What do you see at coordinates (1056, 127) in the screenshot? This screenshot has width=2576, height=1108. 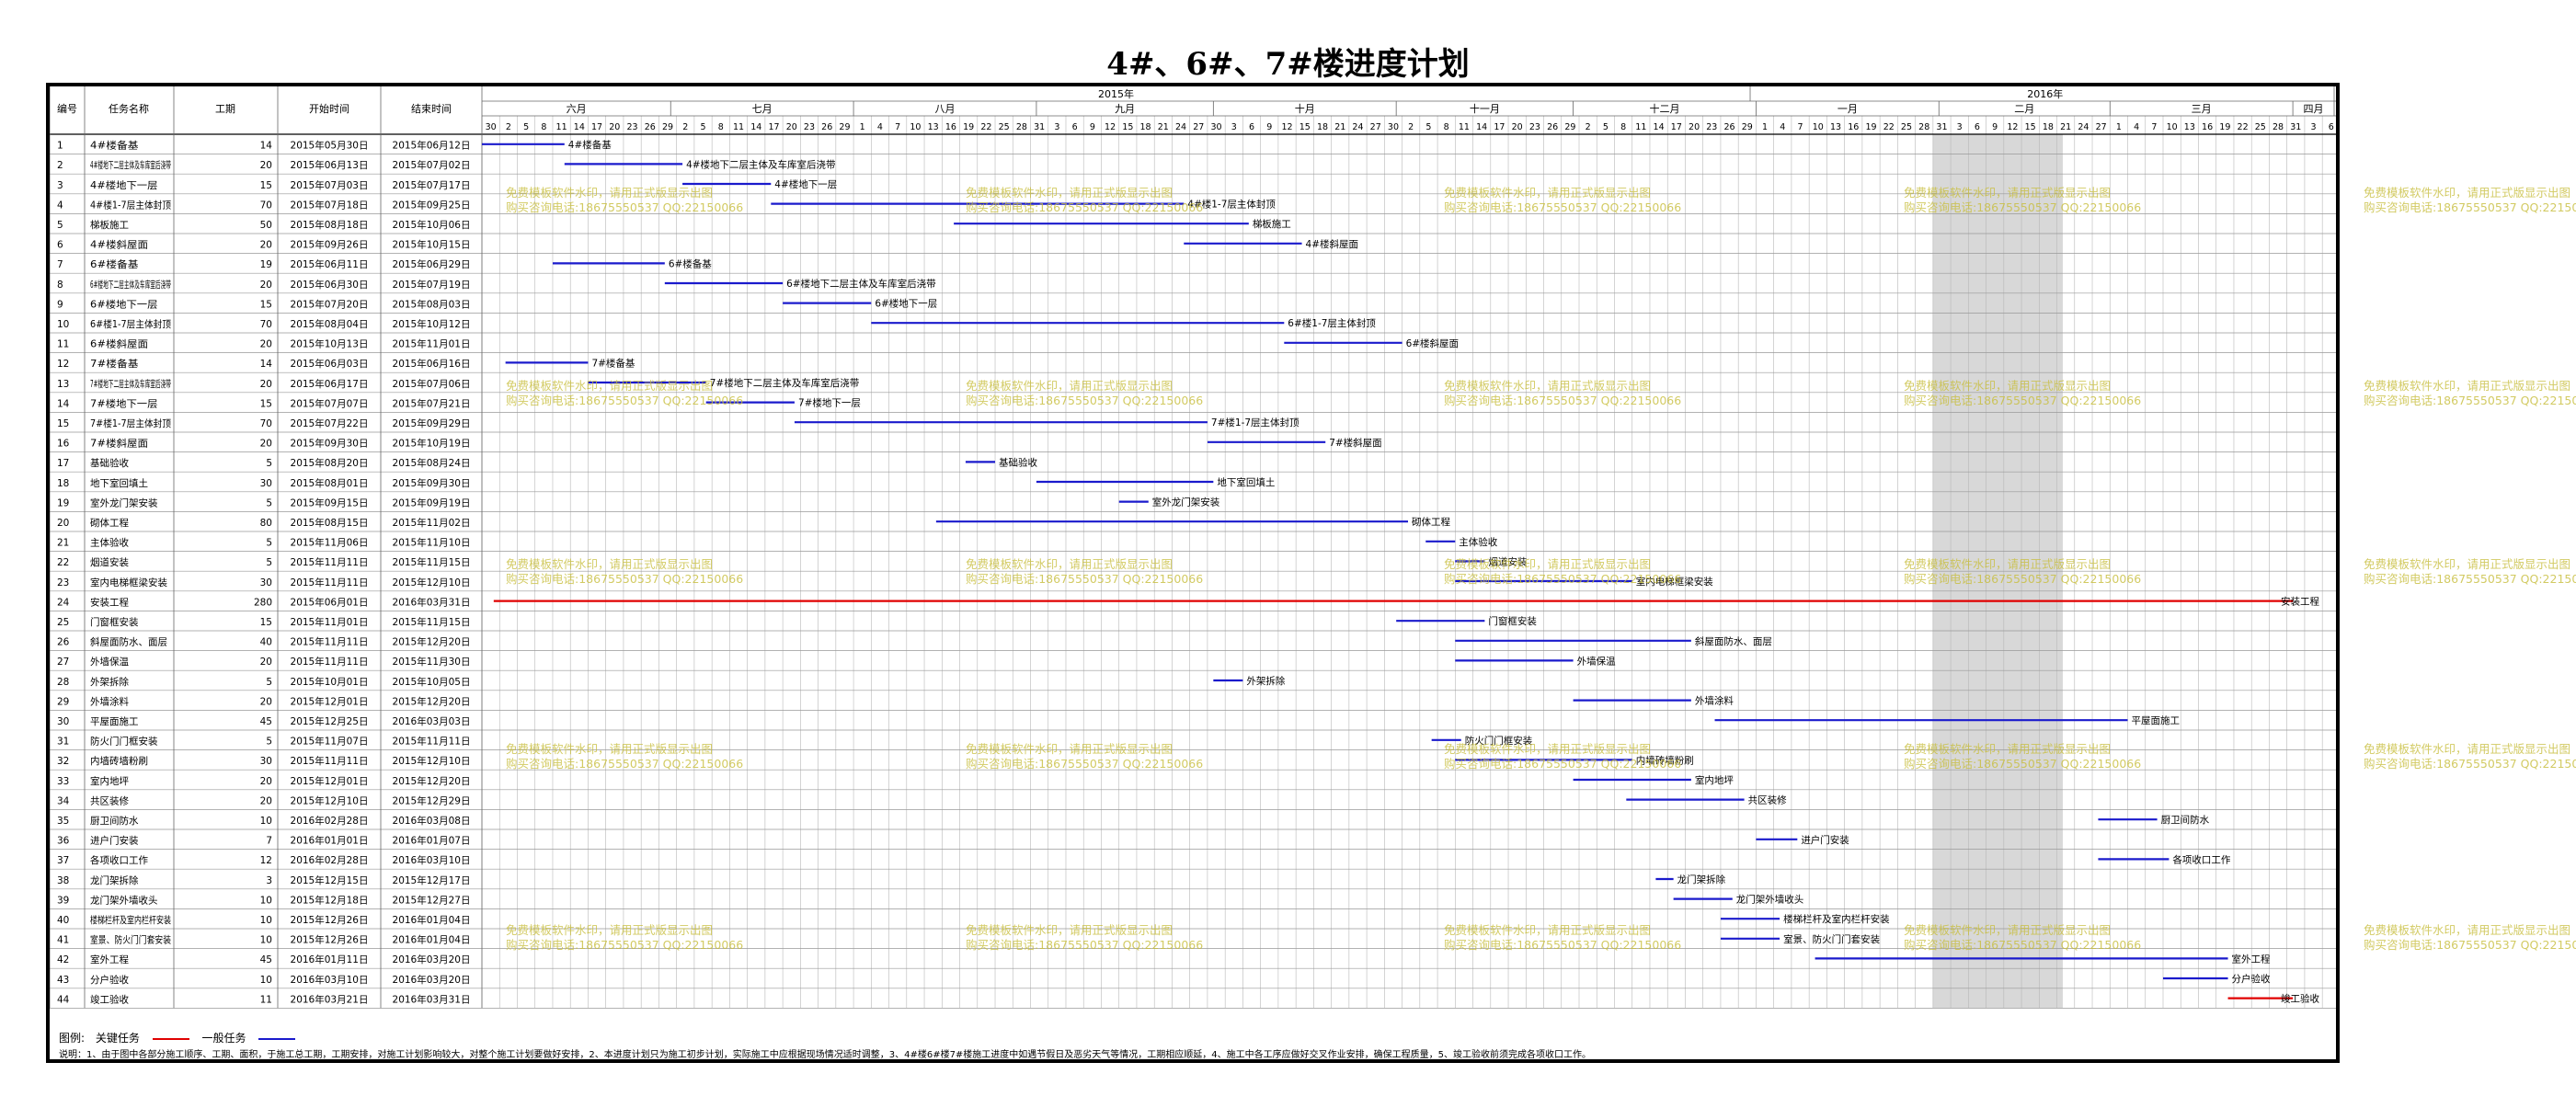 I see `day-tick-label: 3` at bounding box center [1056, 127].